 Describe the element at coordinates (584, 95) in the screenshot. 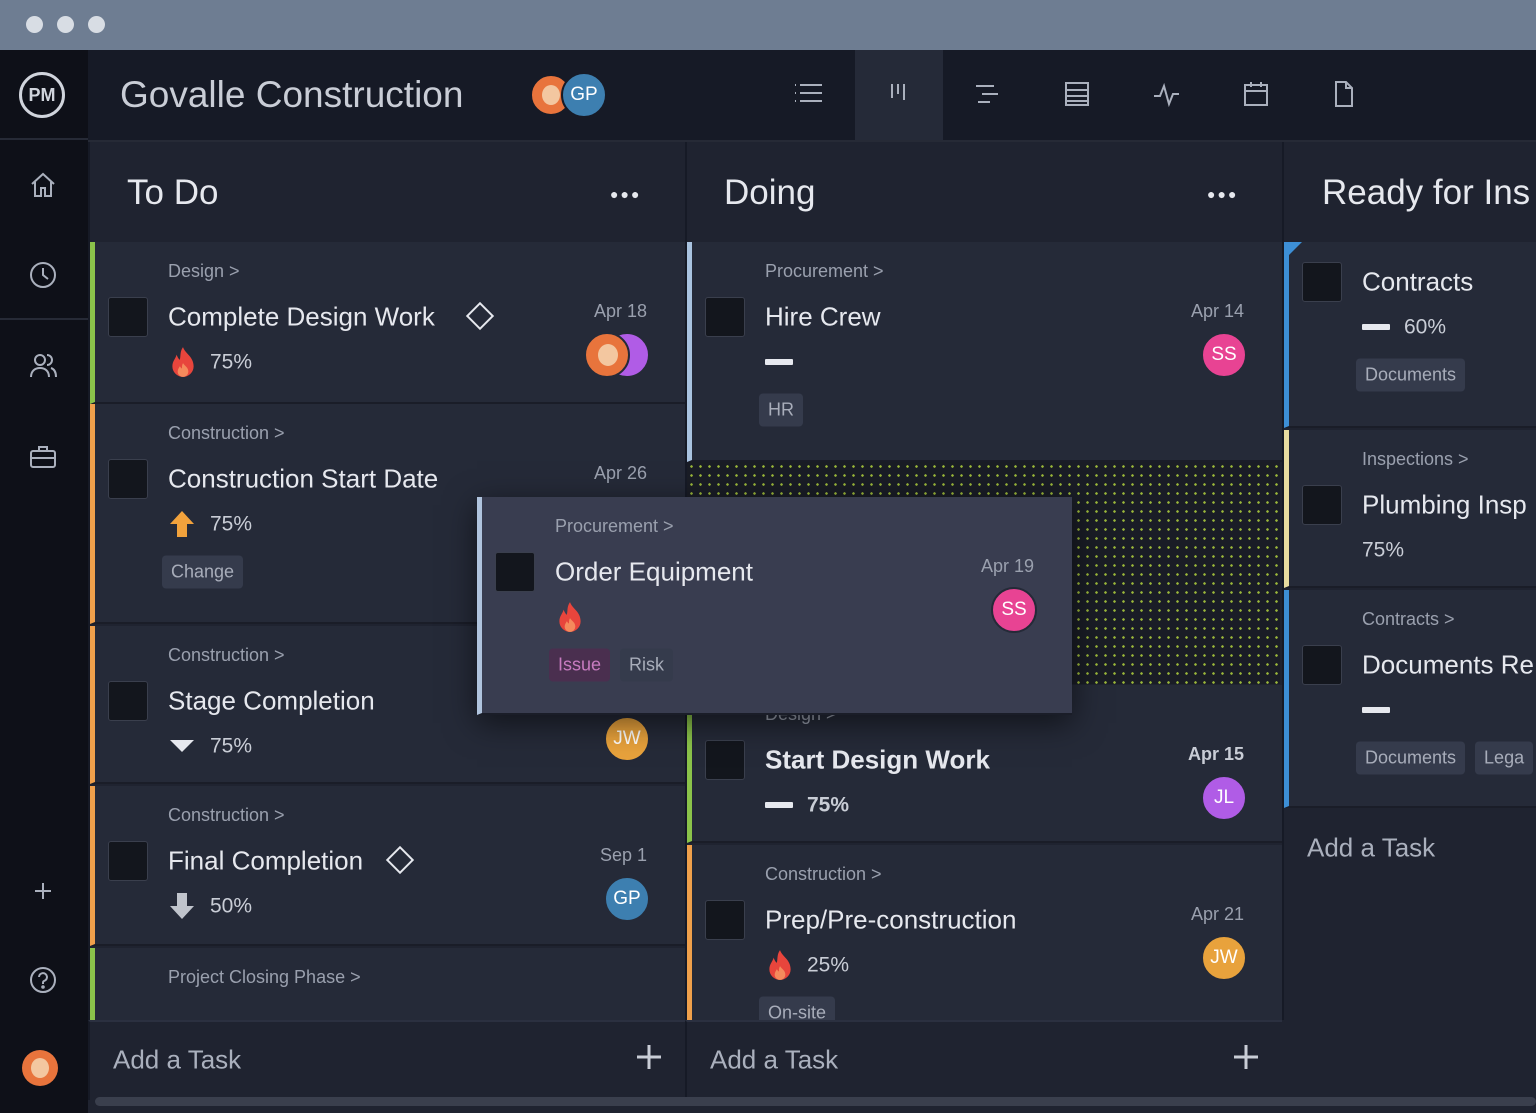

I see `header-avatar: GP` at that location.